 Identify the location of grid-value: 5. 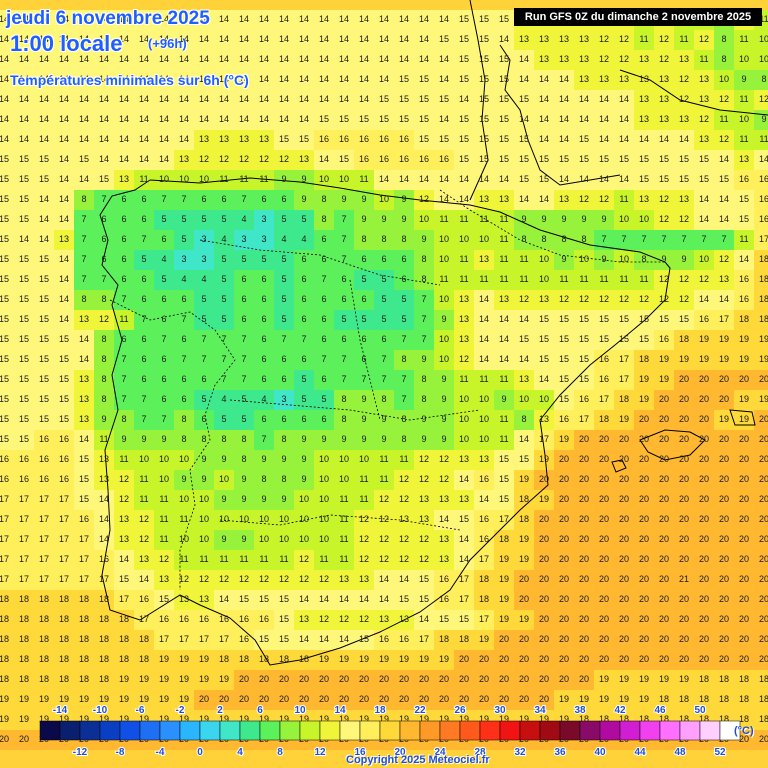
(143, 259).